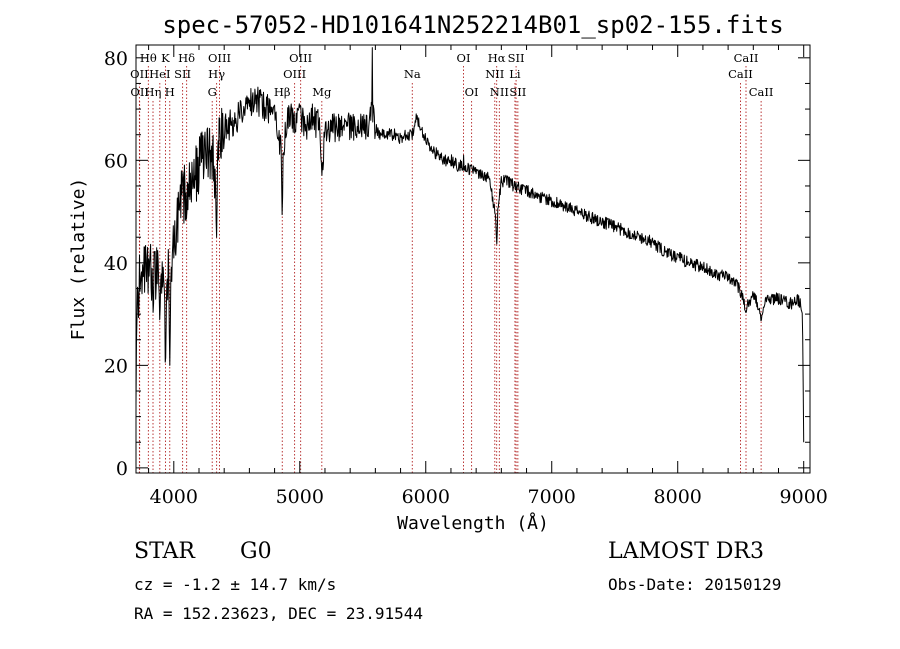 The image size is (900, 649). Describe the element at coordinates (159, 74) in the screenshot. I see `line-label-4: HeI` at that location.